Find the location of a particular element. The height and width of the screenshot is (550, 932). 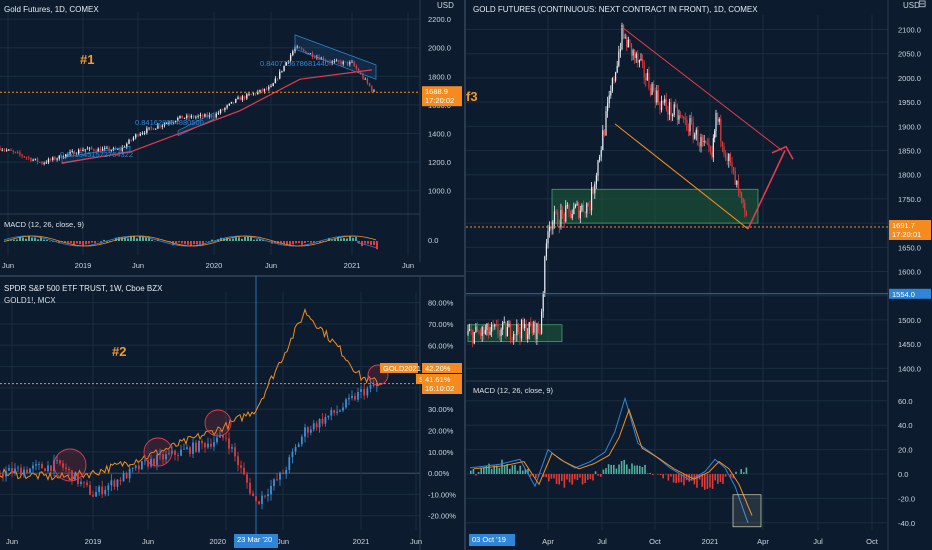

pane1-x-tick: 2019 is located at coordinates (83, 265).